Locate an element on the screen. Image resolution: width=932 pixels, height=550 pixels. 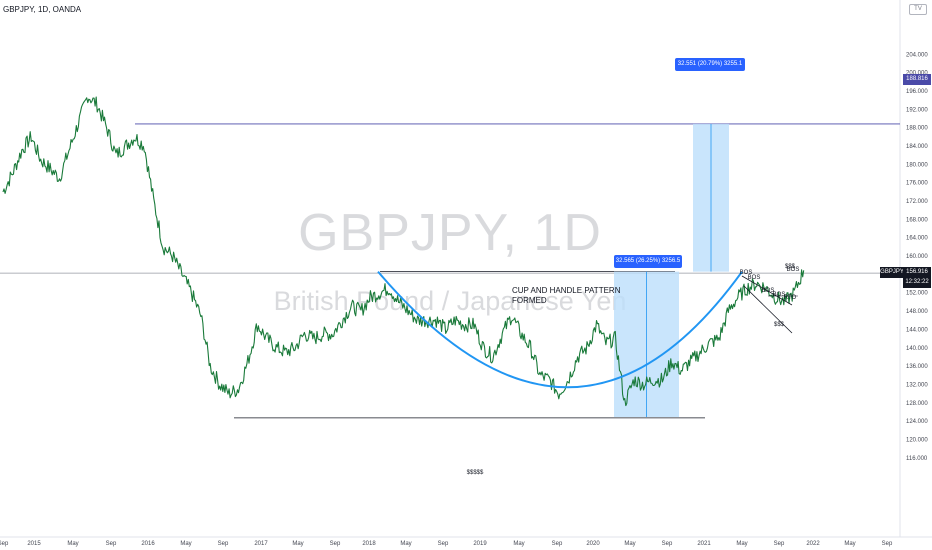
x-tick-label: 2021 is located at coordinates (704, 544).